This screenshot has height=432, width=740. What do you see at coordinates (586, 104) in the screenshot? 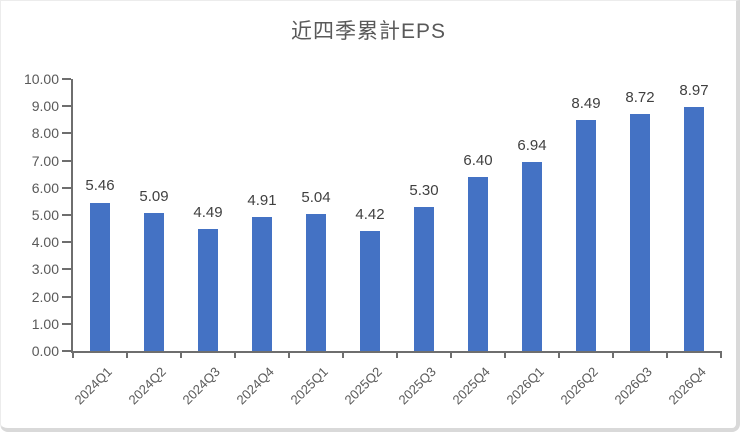
I see `bar-value-label: 8.49` at bounding box center [586, 104].